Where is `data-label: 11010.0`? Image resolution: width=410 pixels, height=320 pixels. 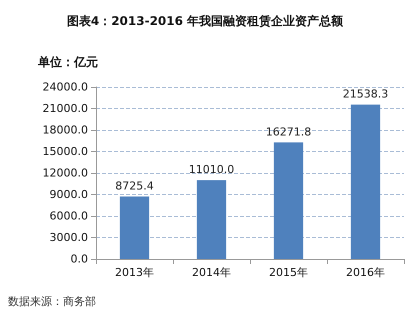
data-label: 11010.0 is located at coordinates (211, 169).